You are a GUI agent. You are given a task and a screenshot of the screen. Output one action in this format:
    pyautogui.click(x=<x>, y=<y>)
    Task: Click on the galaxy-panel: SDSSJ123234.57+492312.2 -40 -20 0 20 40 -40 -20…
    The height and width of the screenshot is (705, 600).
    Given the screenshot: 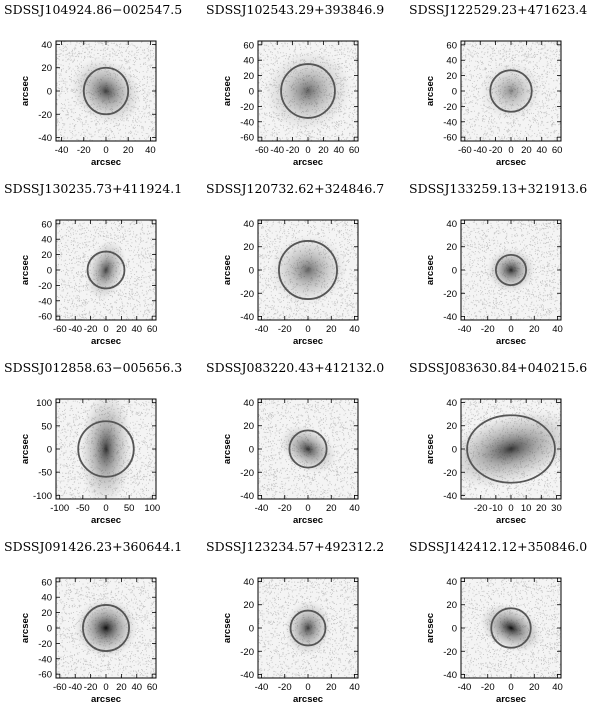 What is the action you would take?
    pyautogui.click(x=295, y=622)
    